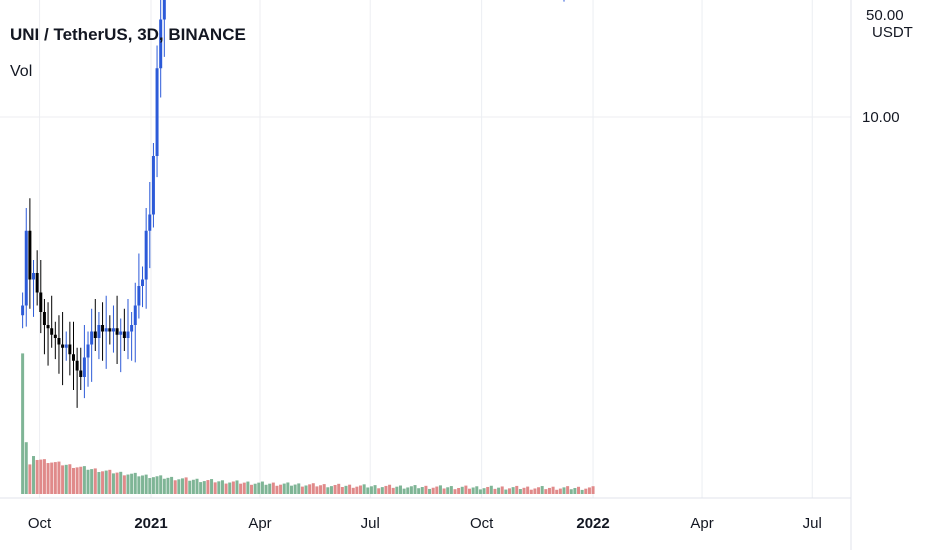 The height and width of the screenshot is (550, 932). Describe the element at coordinates (21, 71) in the screenshot. I see `volume-indicator-label: Vol` at that location.